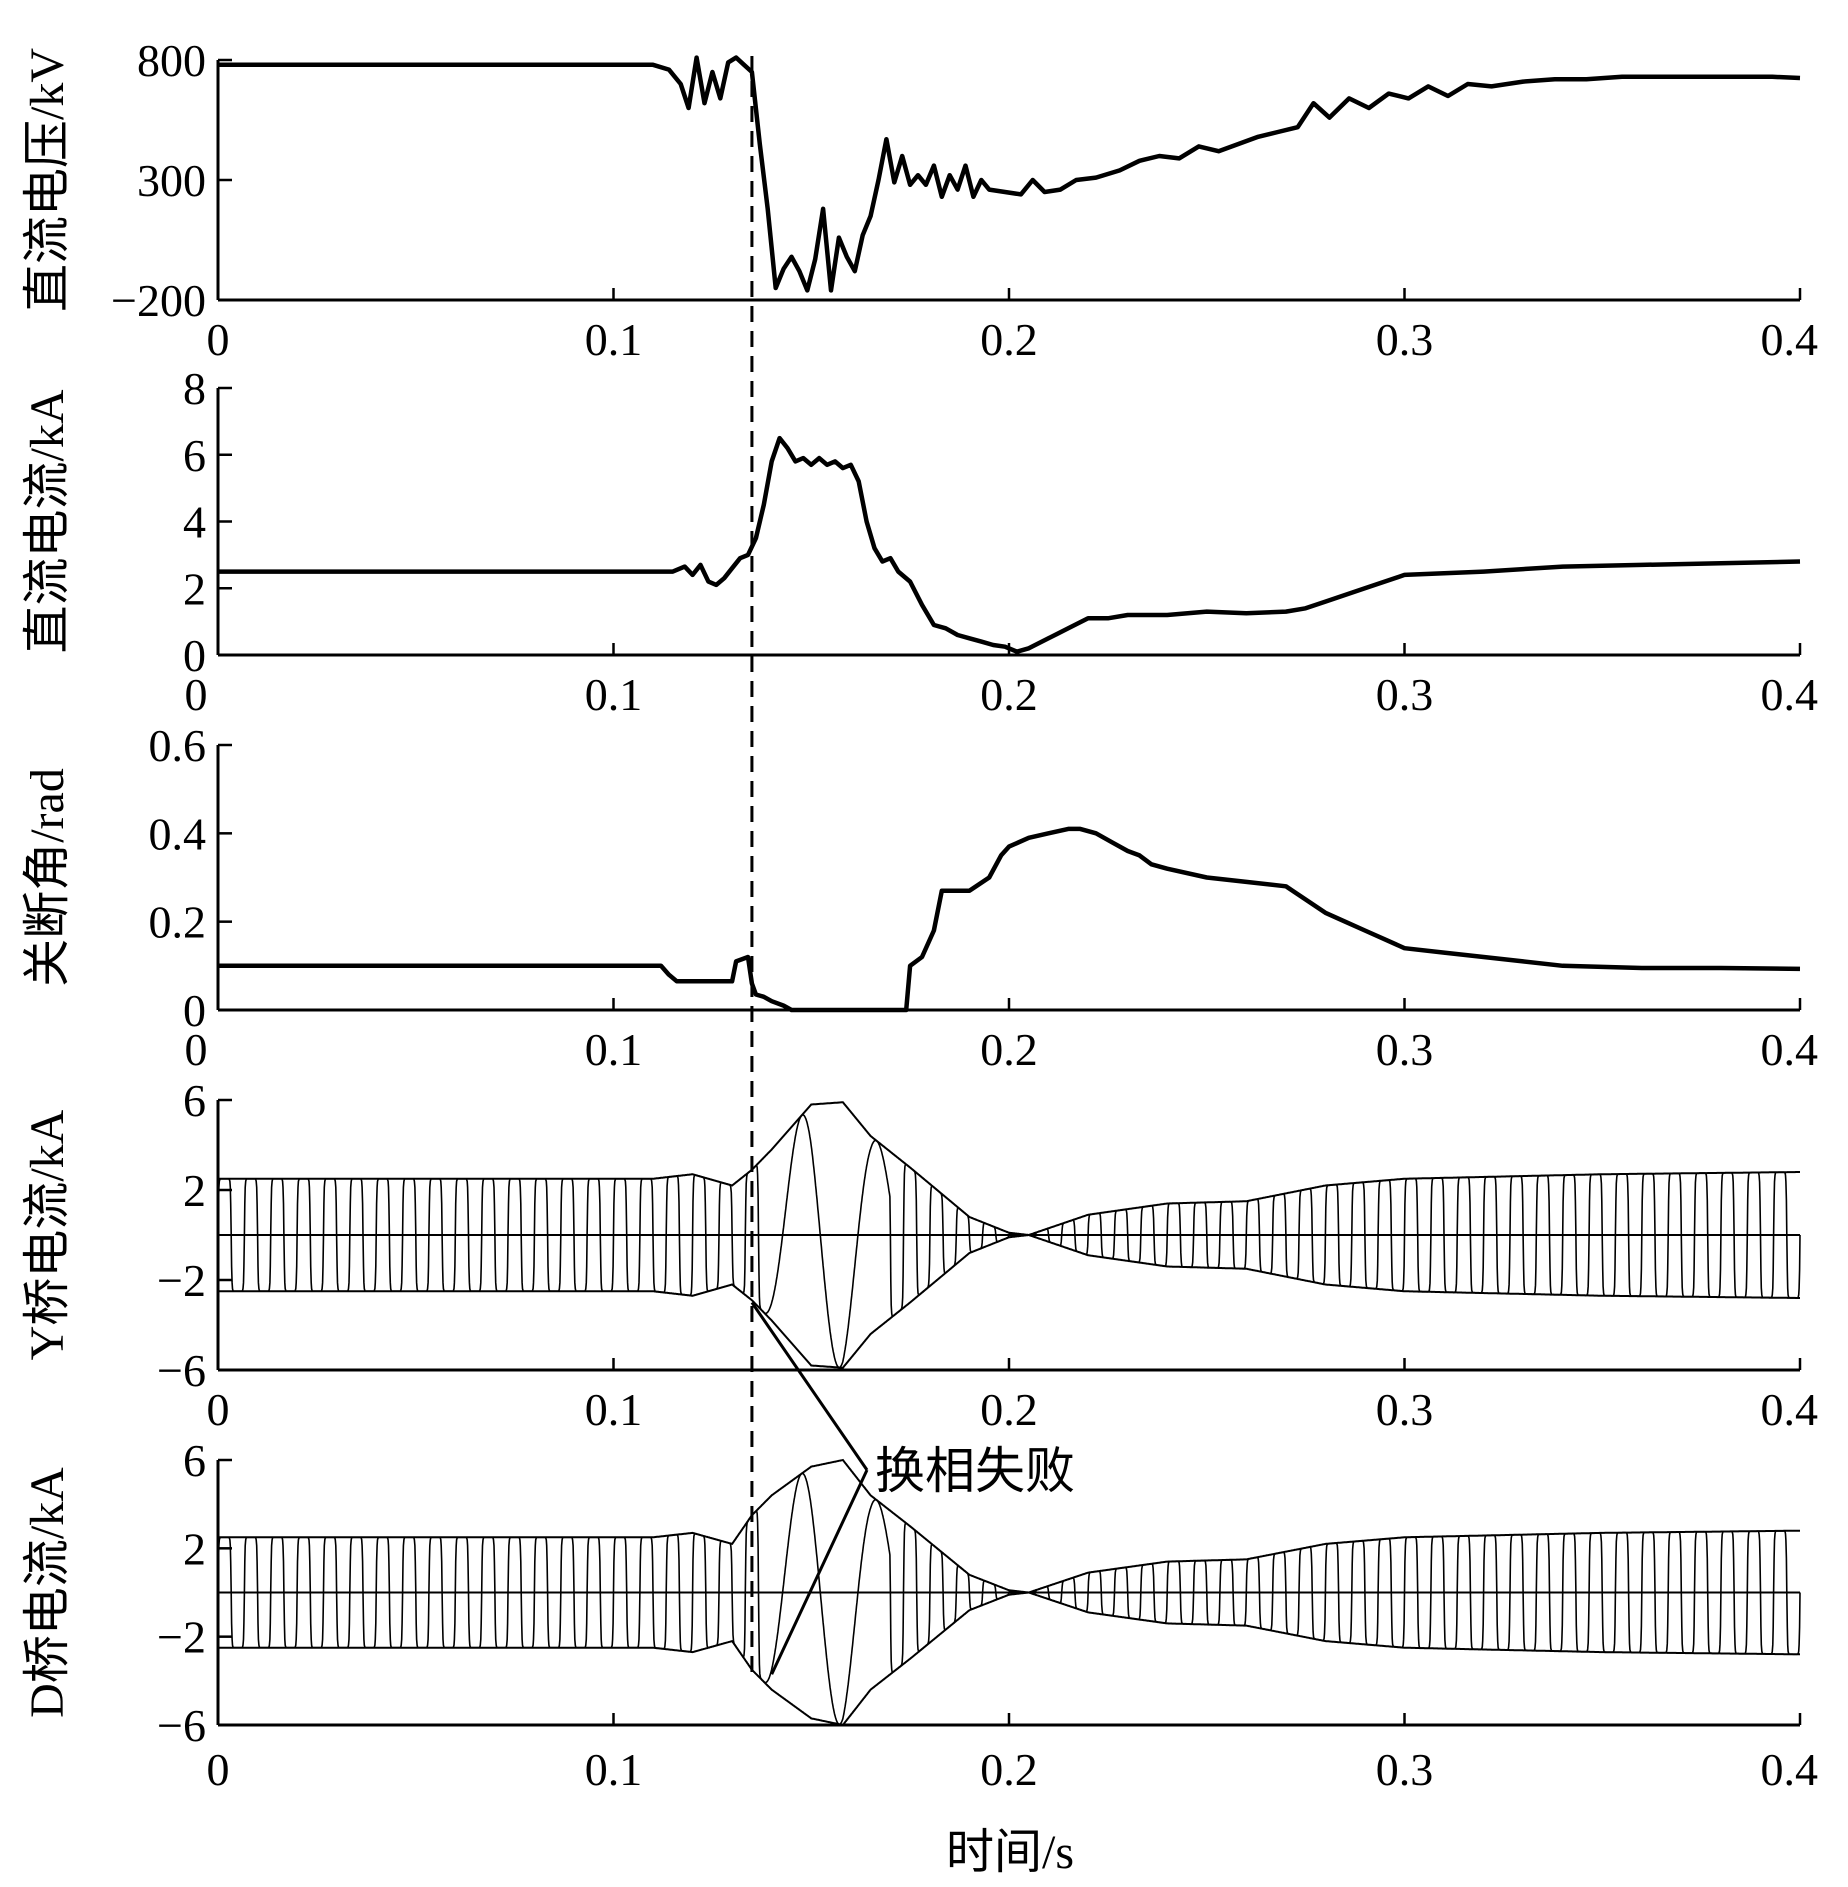 The image size is (1848, 1887). What do you see at coordinates (809, 1386) in the screenshot?
I see `annotation-pointer-y-bridge` at bounding box center [809, 1386].